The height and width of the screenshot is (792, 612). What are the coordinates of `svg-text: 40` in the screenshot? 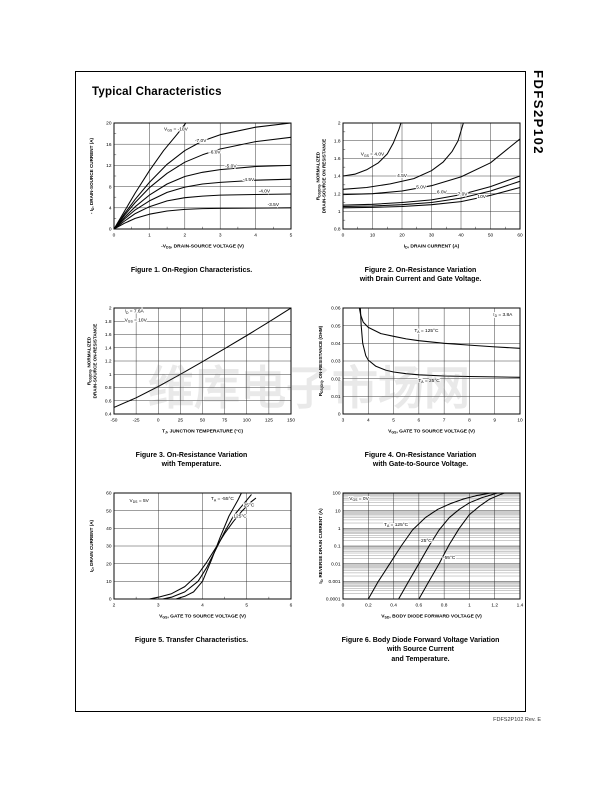 It's located at (461, 236).